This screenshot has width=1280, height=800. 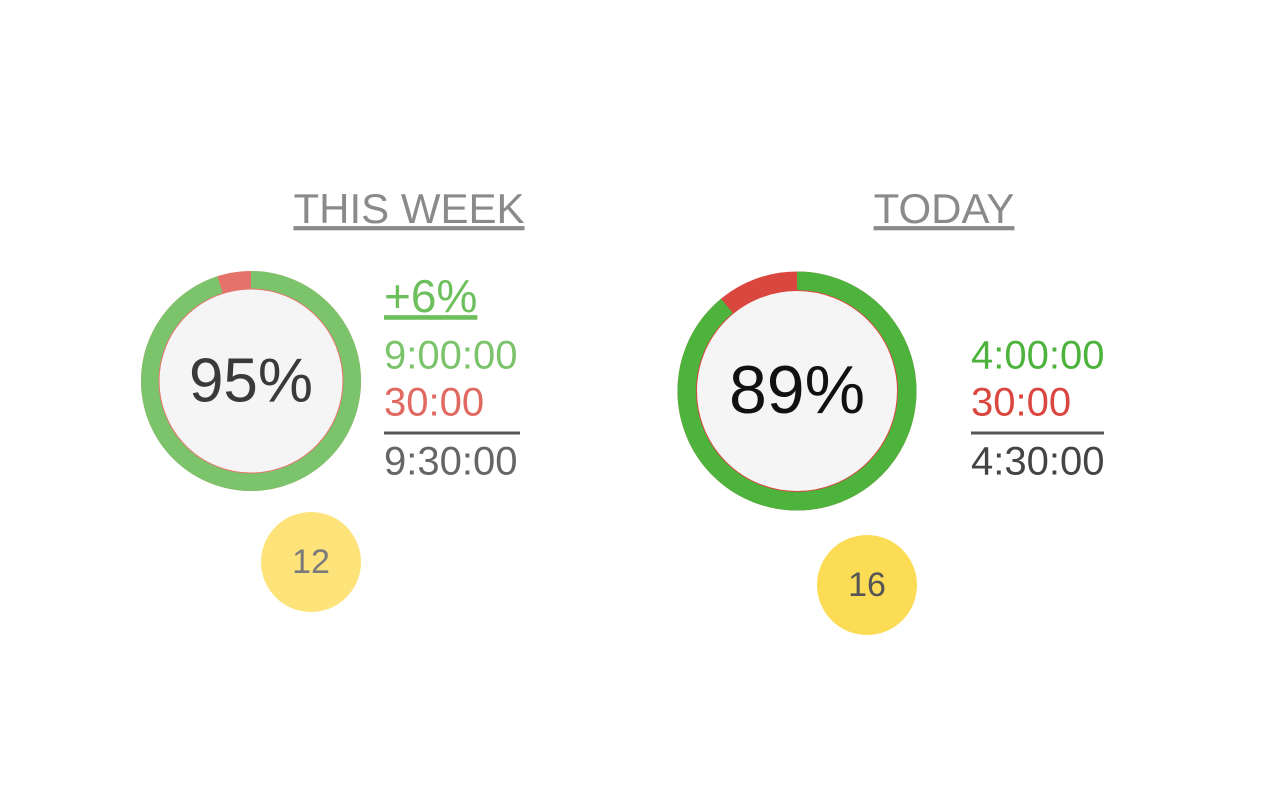 I want to click on change: +6%, so click(x=430, y=296).